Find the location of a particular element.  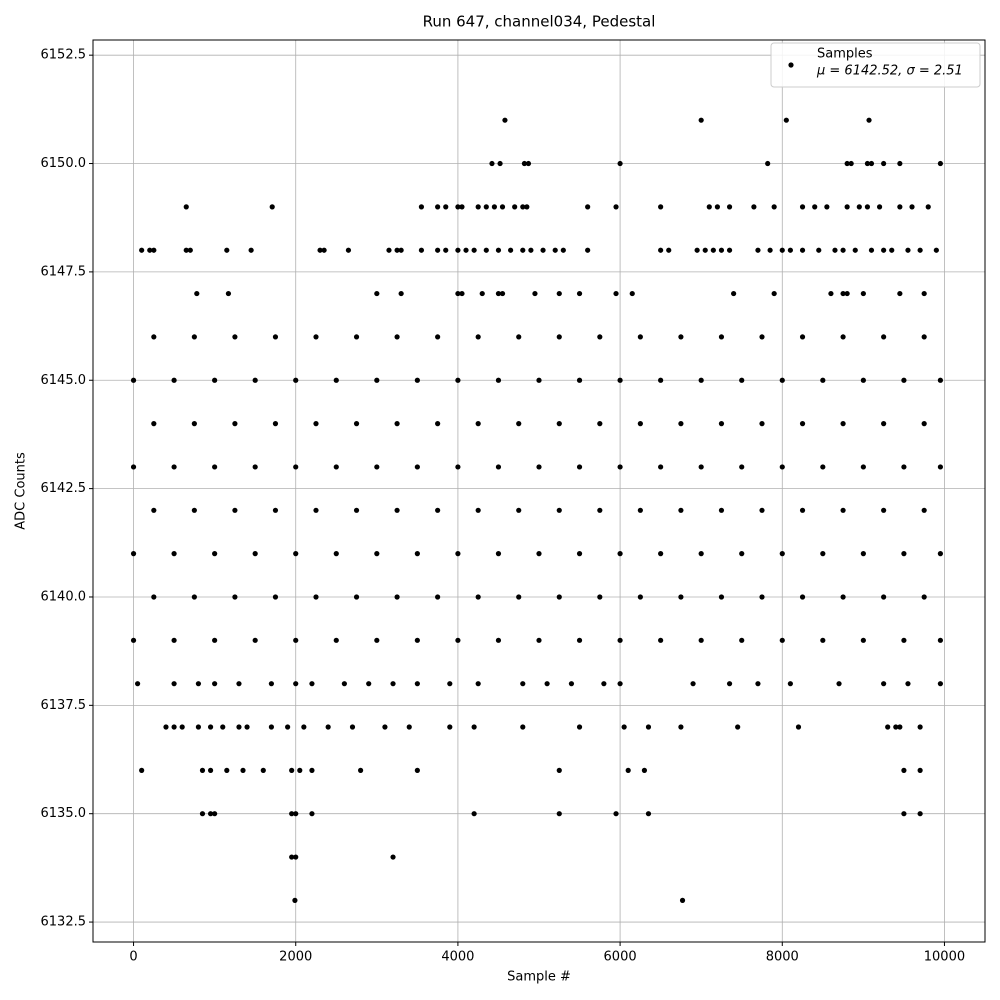

x-tick-label: 10000 is located at coordinates (944, 957).